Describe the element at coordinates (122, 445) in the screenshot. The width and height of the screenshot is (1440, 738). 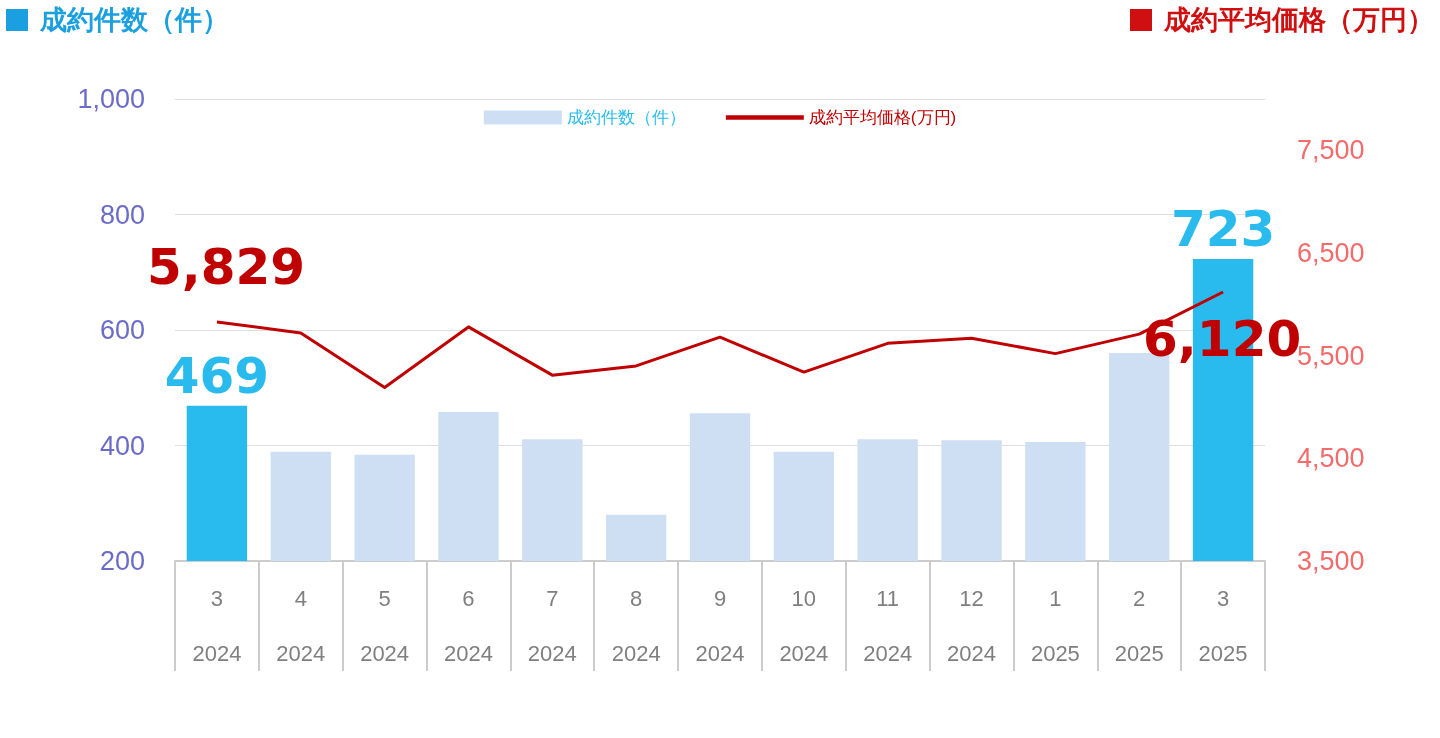
I see `y-tick-label: 400` at that location.